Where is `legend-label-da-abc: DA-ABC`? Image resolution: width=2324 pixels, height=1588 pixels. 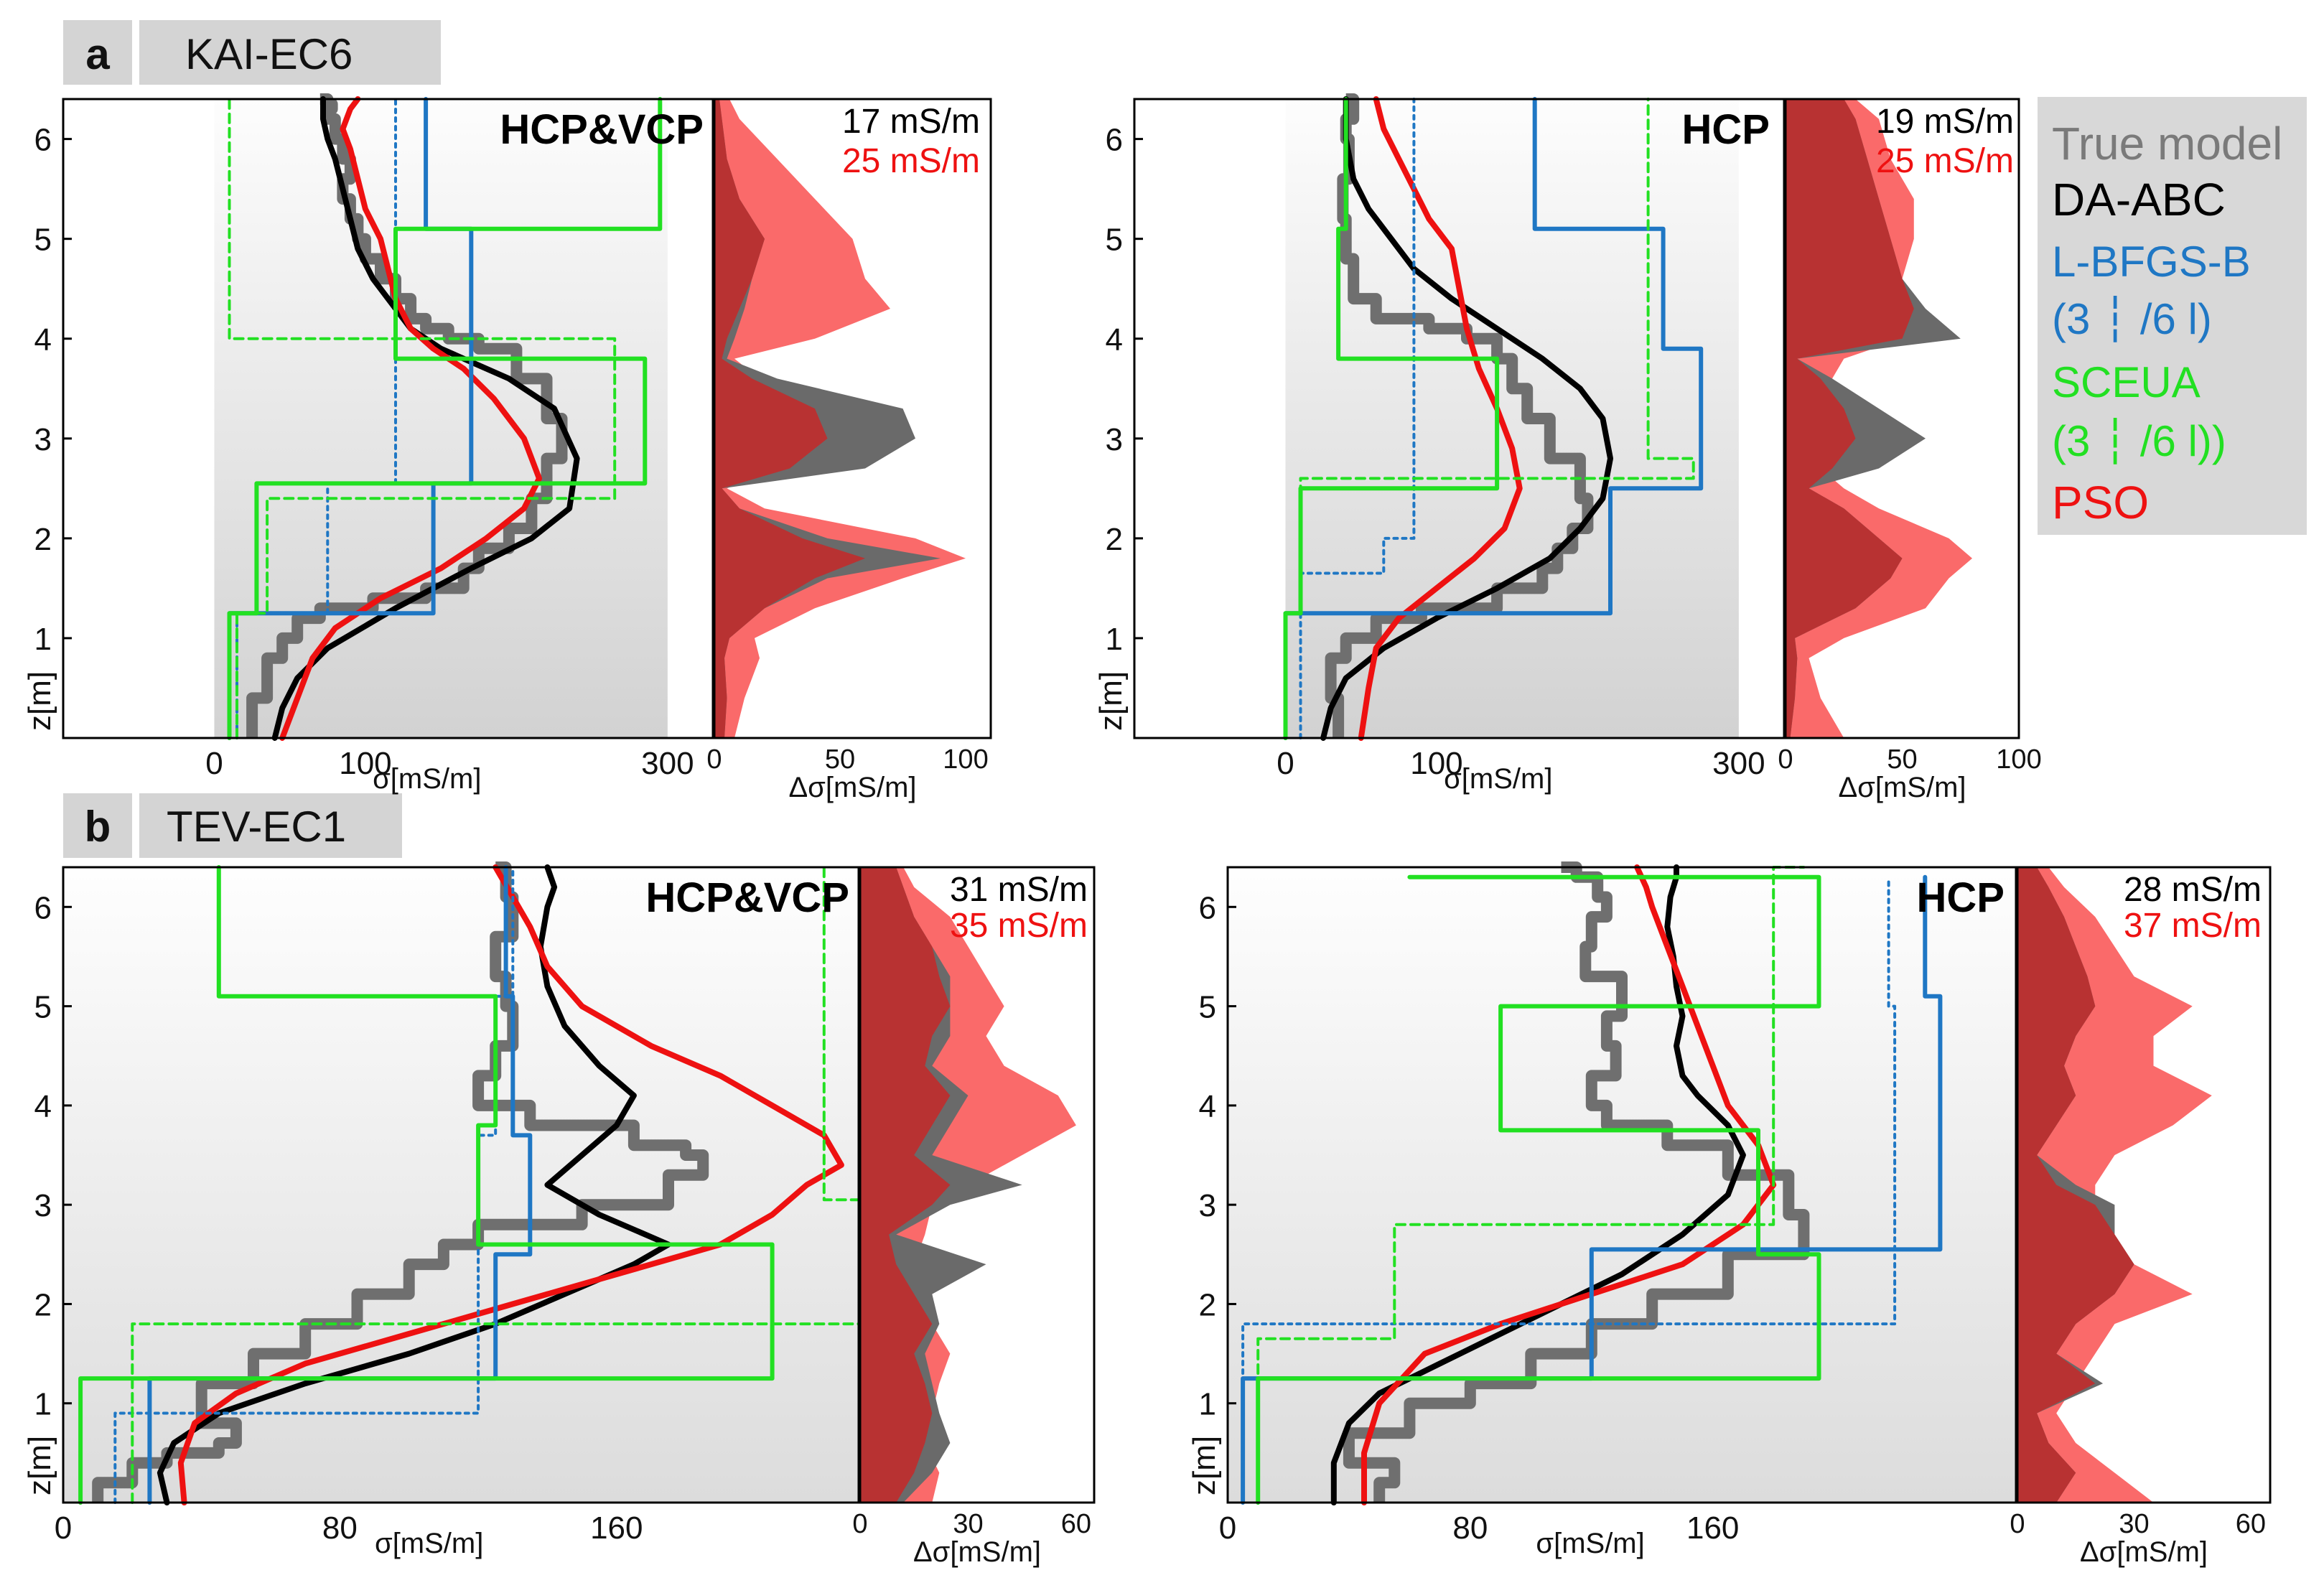
legend-label-da-abc: DA-ABC is located at coordinates (2139, 200).